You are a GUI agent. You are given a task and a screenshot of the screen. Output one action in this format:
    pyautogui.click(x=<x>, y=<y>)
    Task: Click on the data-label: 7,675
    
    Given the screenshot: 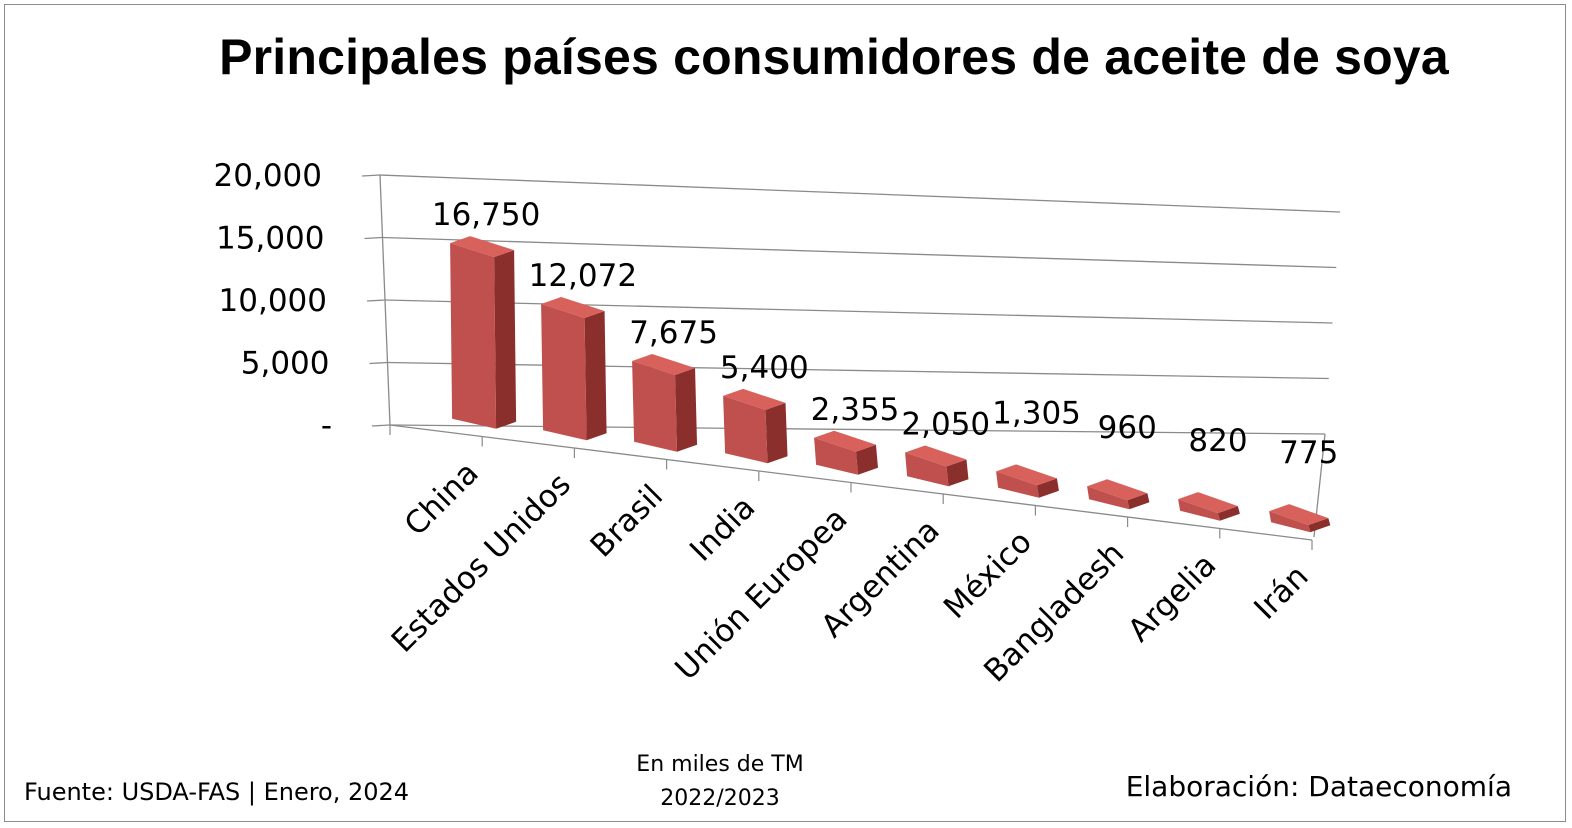 What is the action you would take?
    pyautogui.click(x=673, y=333)
    